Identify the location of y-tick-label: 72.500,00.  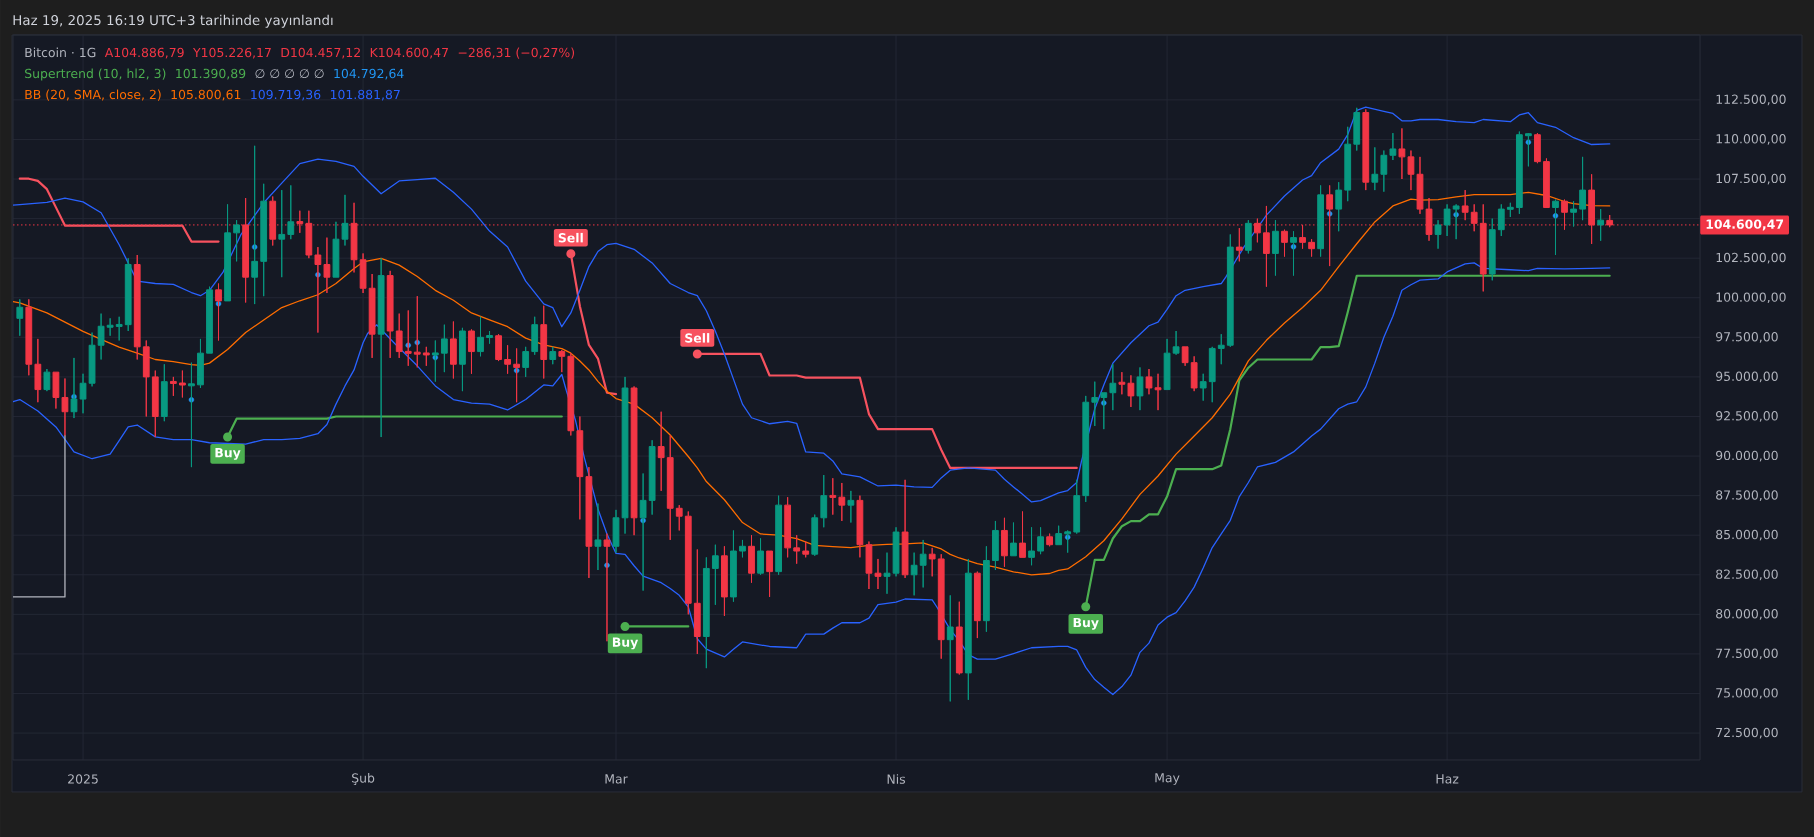
(1747, 733).